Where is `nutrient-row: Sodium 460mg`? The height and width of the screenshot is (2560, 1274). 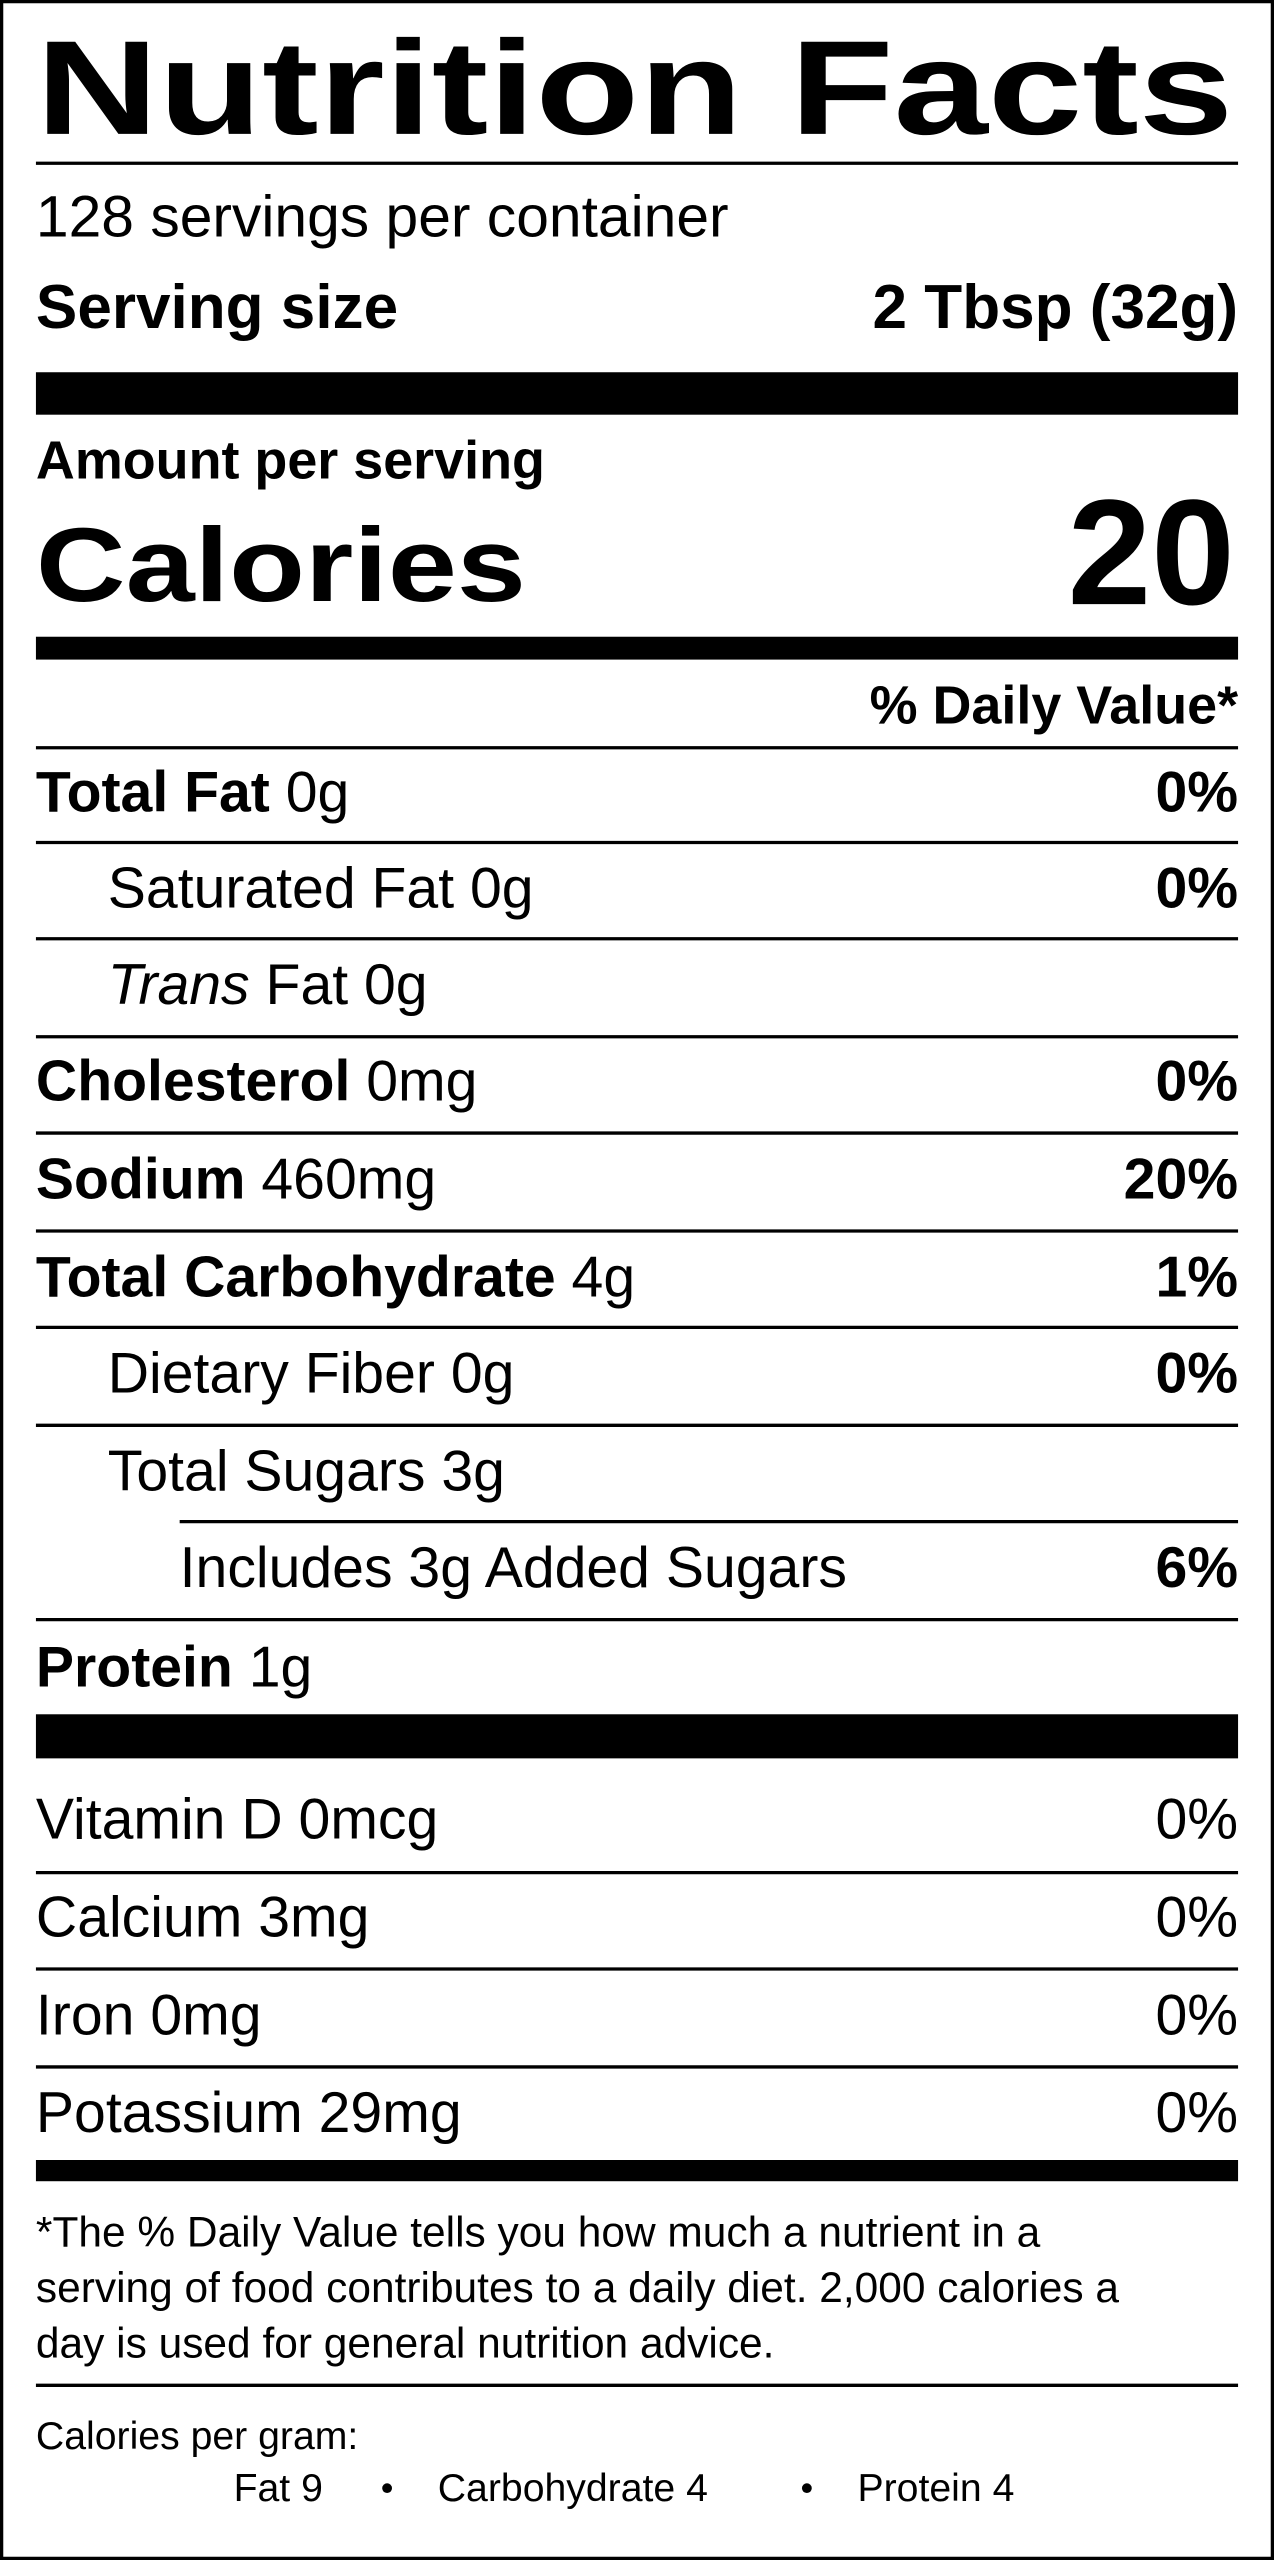 nutrient-row: Sodium 460mg is located at coordinates (236, 1179).